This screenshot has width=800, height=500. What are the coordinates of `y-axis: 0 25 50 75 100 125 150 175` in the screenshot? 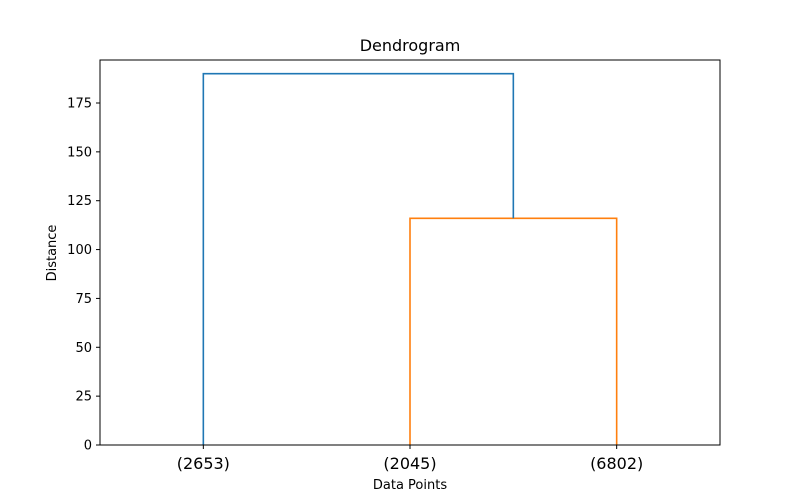 It's located at (83, 275).